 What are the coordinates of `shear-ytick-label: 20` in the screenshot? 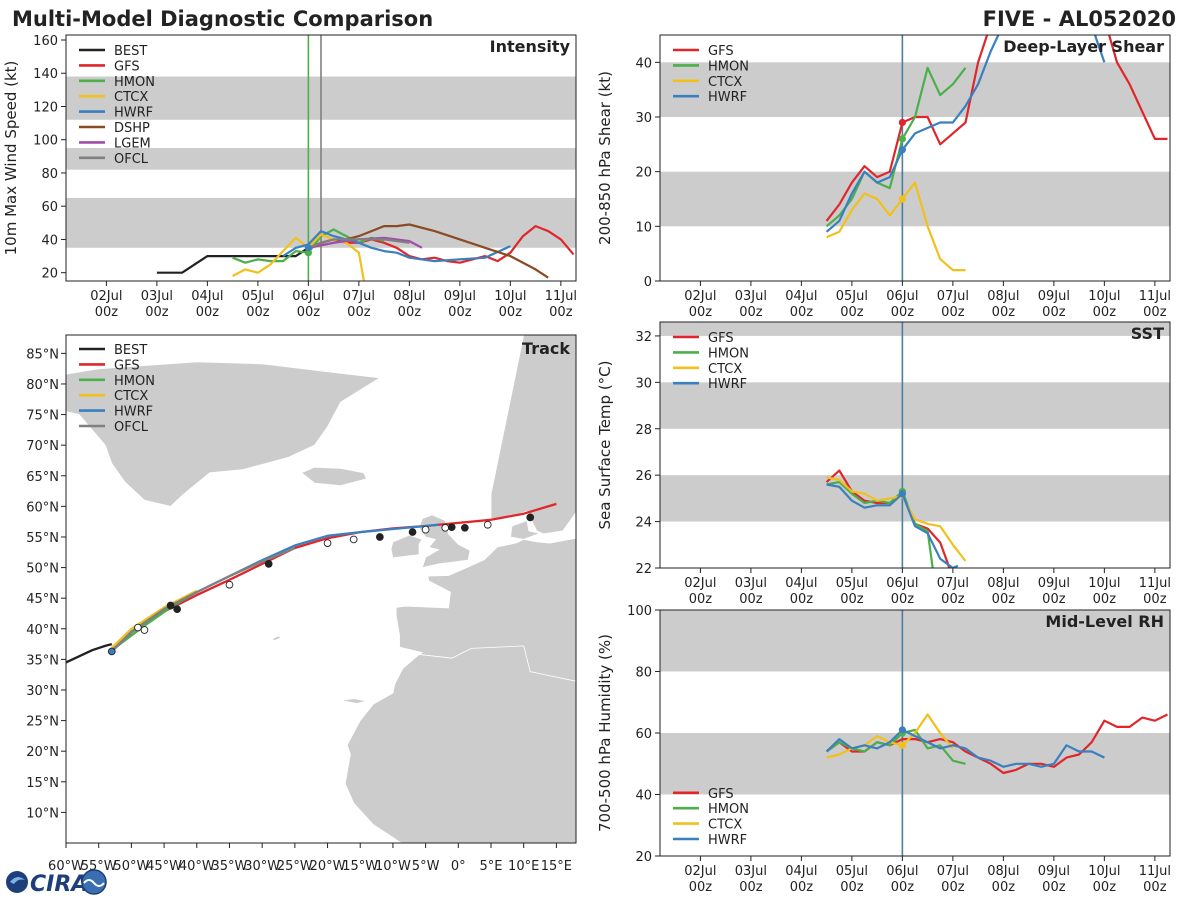 It's located at (643, 173).